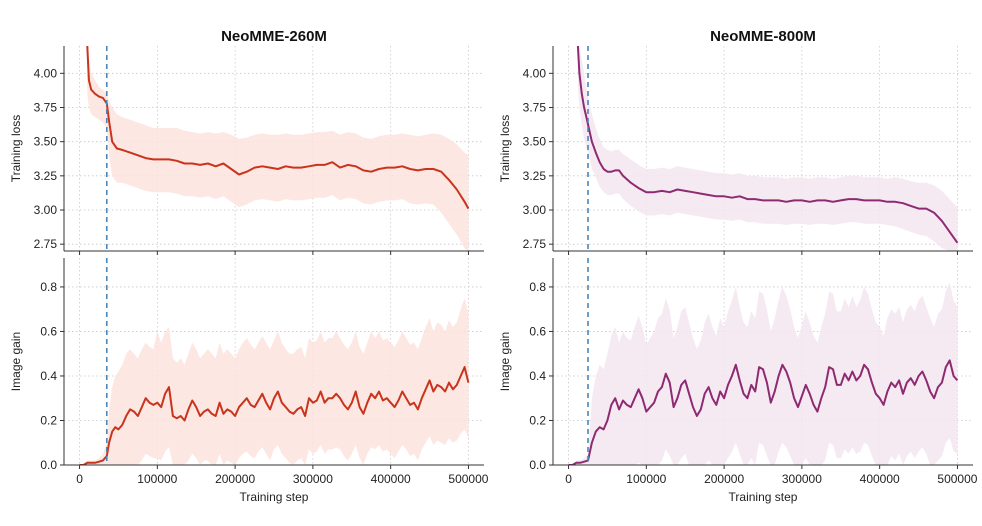 Image resolution: width=982 pixels, height=526 pixels. What do you see at coordinates (274, 36) in the screenshot?
I see `chart-title: NeoMME-260M` at bounding box center [274, 36].